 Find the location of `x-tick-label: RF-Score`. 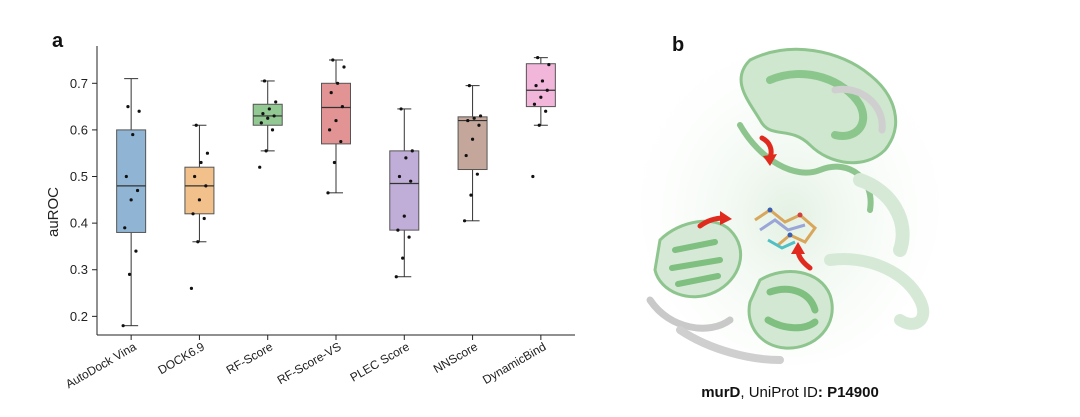

x-tick-label: RF-Score is located at coordinates (250, 358).